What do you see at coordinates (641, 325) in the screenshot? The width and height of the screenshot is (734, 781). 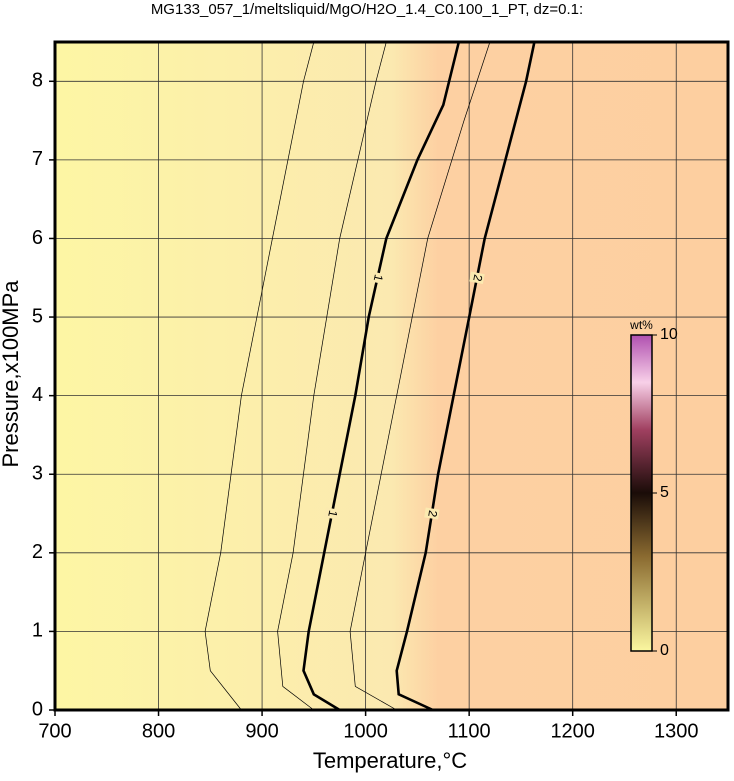 I see `colorbar-label: wt%` at bounding box center [641, 325].